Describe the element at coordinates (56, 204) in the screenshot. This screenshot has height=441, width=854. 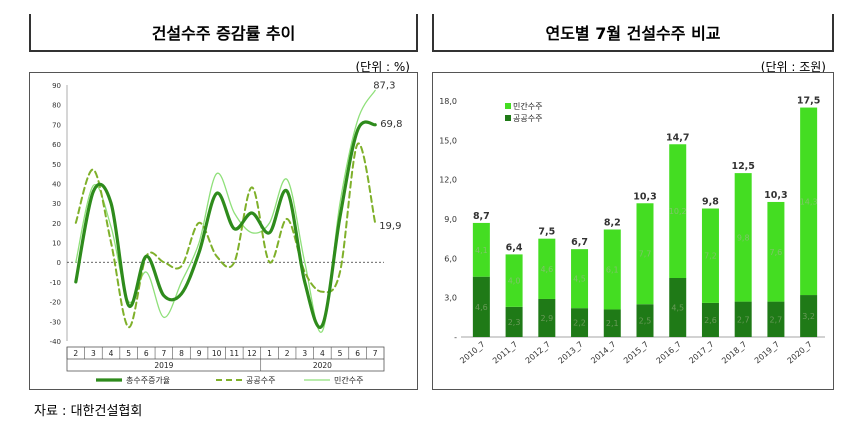
I see `y-tick-label: 30` at that location.